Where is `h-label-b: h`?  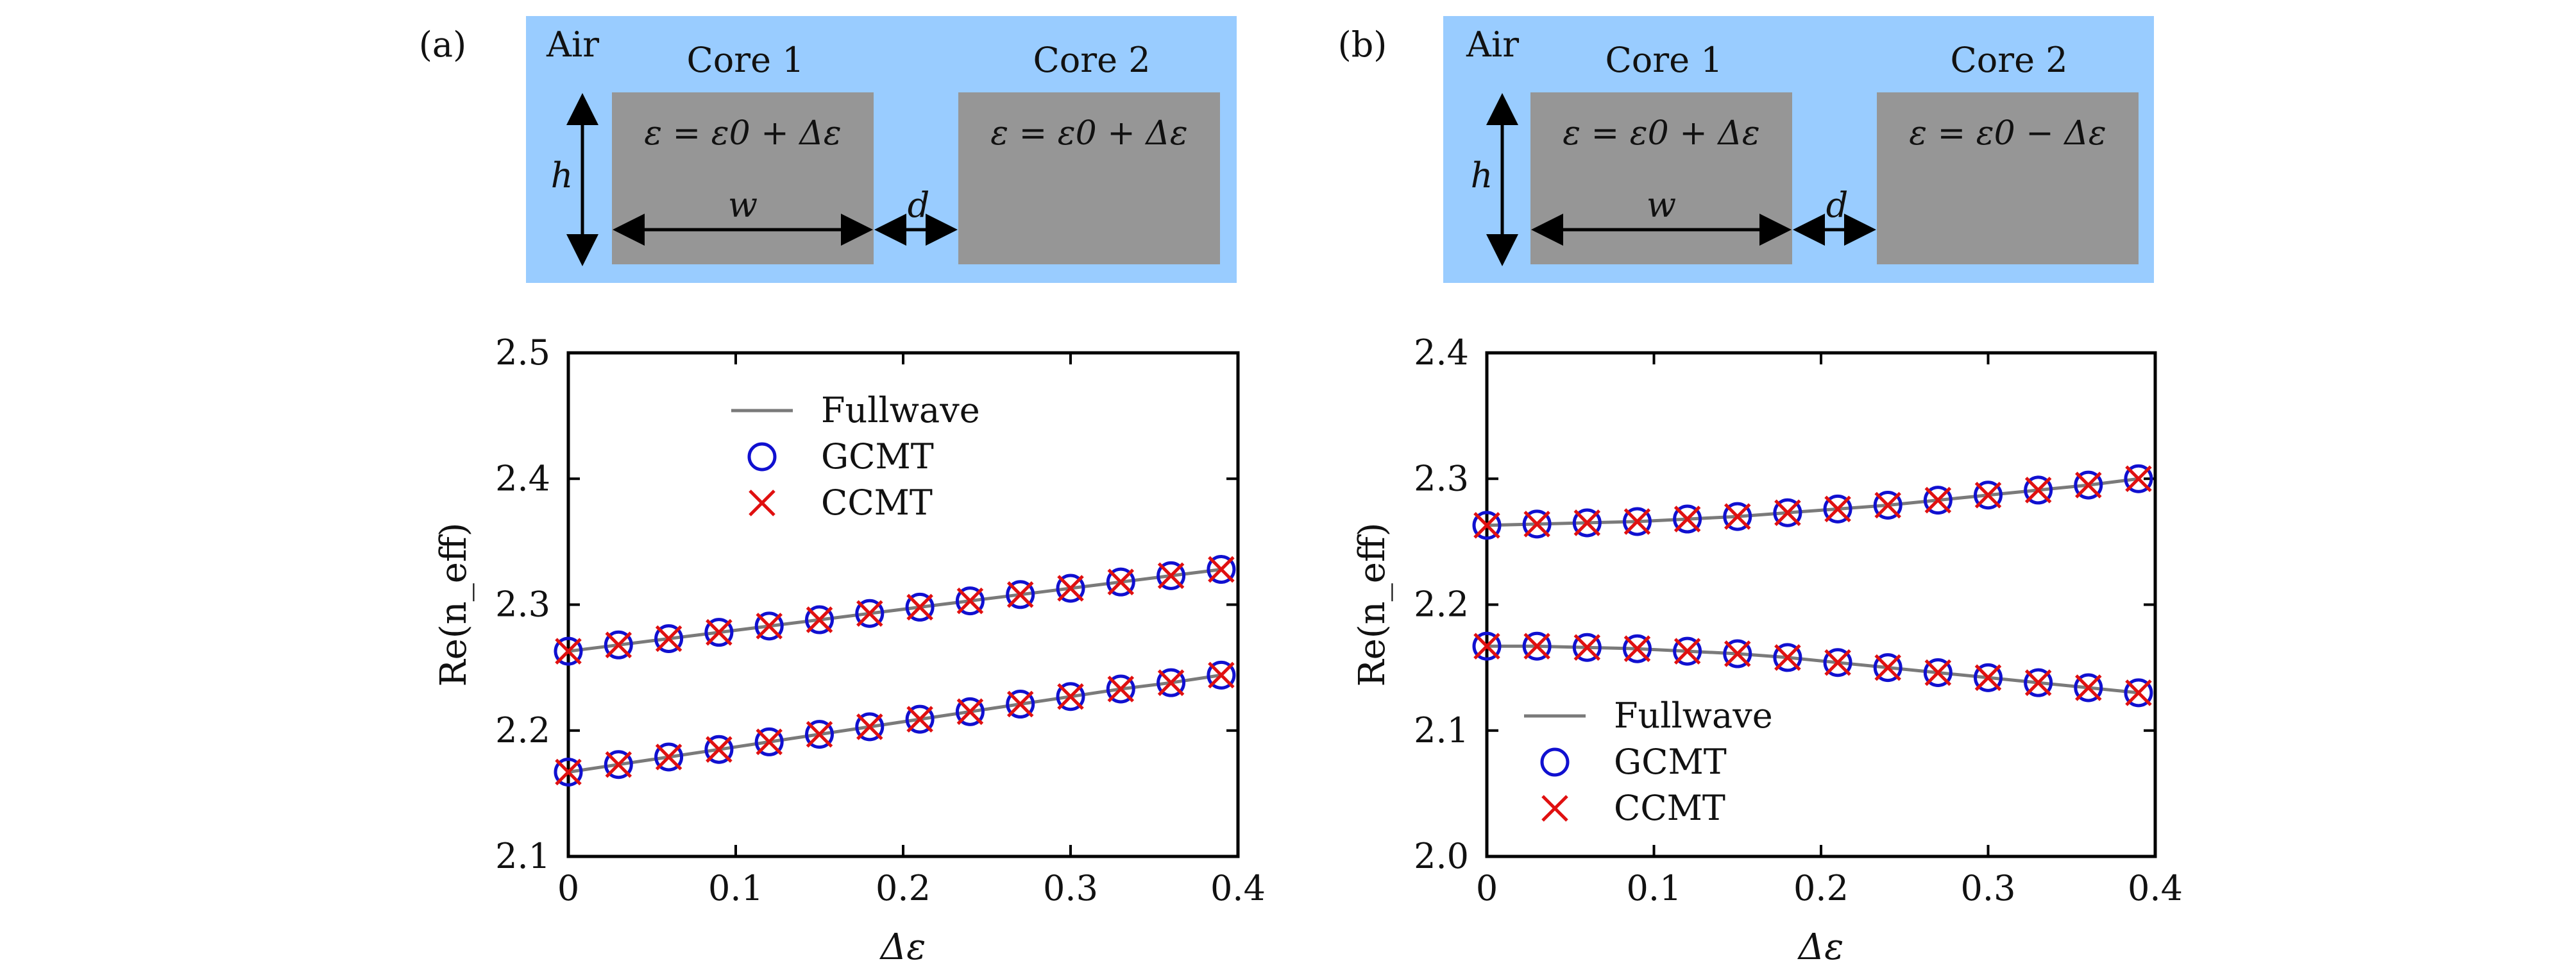 h-label-b: h is located at coordinates (1482, 175).